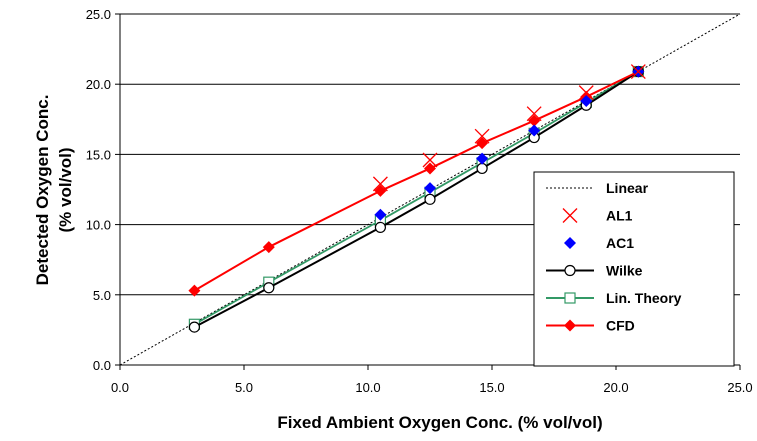 The width and height of the screenshot is (757, 441). I want to click on legend-swatch-marker-wilke, so click(570, 270).